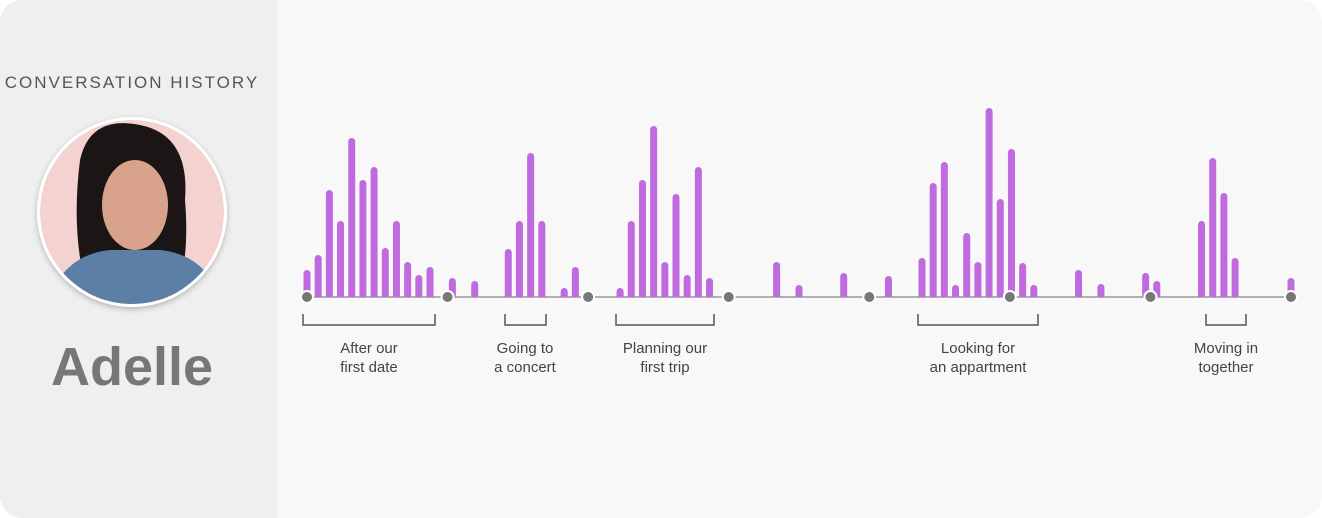 The image size is (1322, 518). What do you see at coordinates (664, 367) in the screenshot?
I see `period-label: first trip` at bounding box center [664, 367].